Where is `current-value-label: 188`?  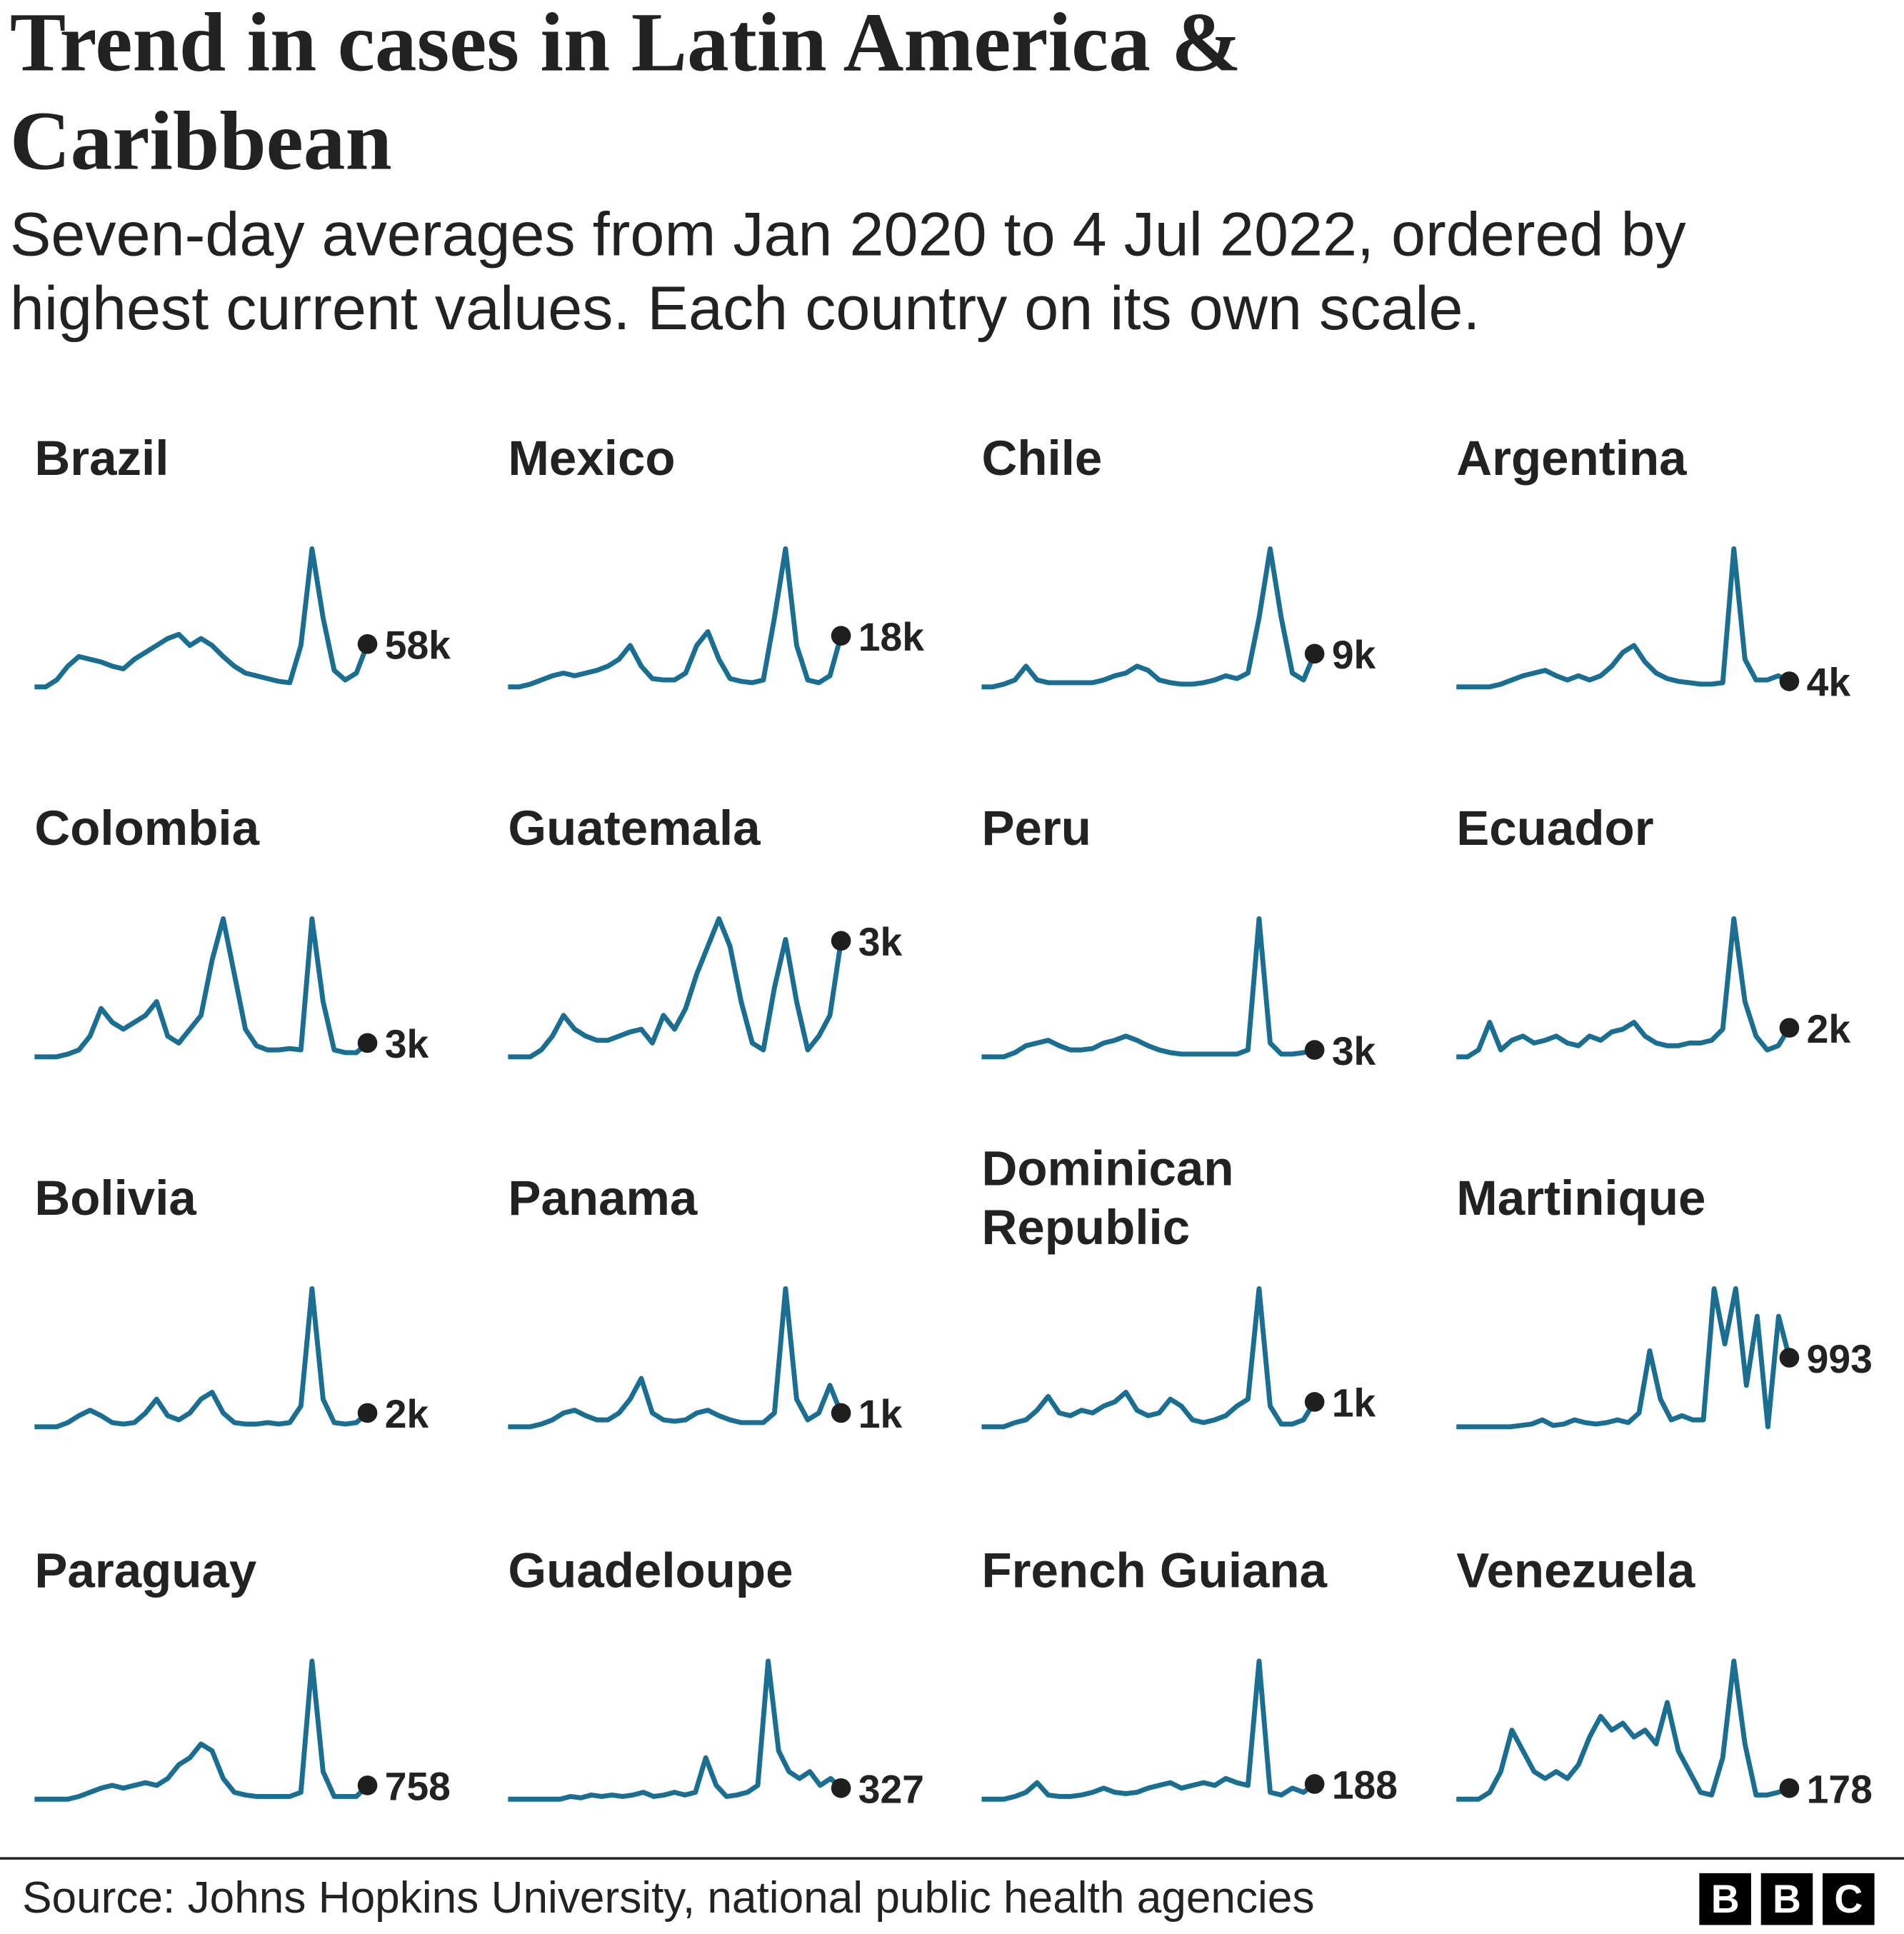
current-value-label: 188 is located at coordinates (1365, 1785).